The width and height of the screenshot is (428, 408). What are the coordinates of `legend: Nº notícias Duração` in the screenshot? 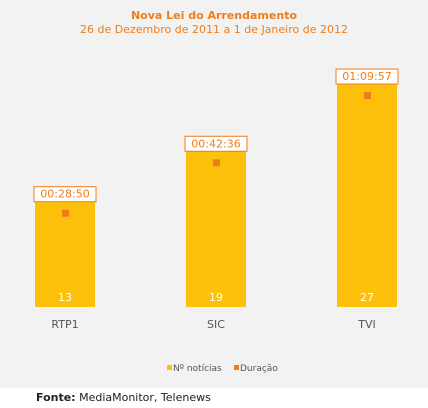 It's located at (222, 369).